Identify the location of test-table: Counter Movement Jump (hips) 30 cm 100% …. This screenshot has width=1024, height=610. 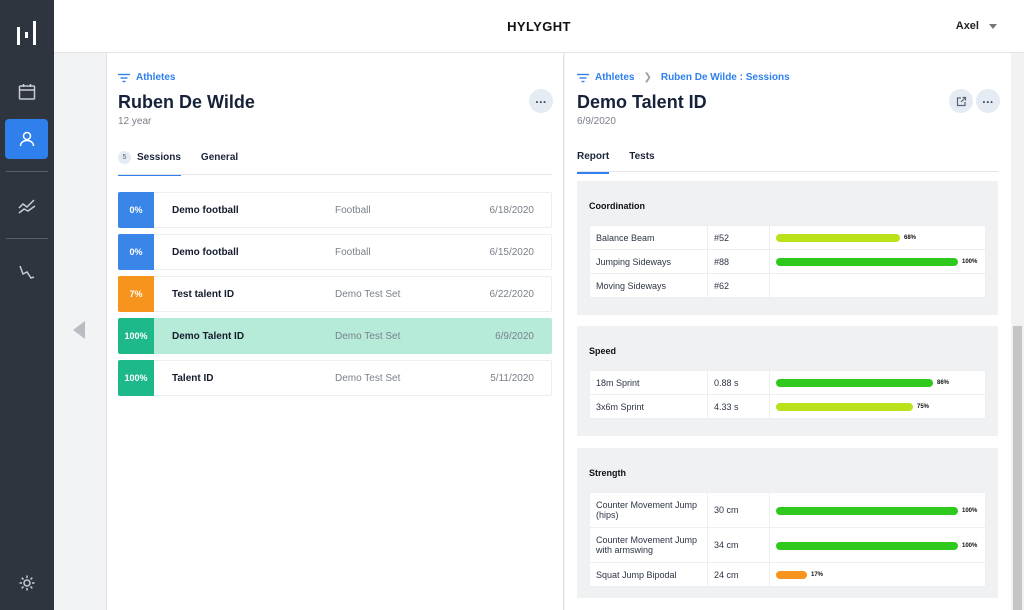
(787, 539).